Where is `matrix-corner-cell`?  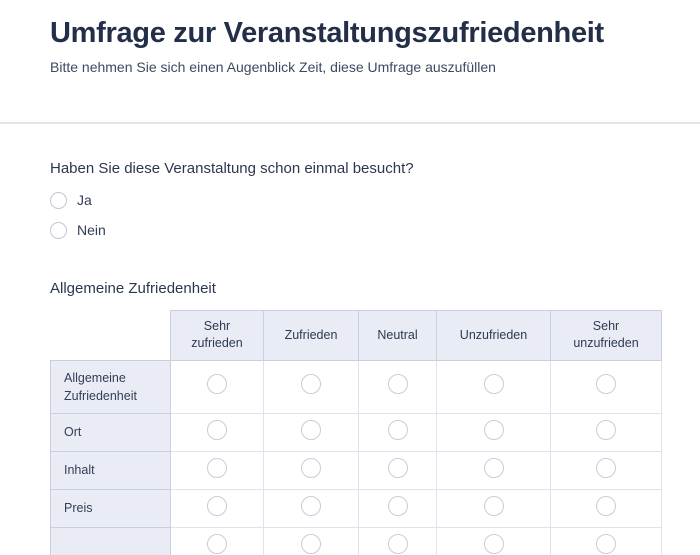
matrix-corner-cell is located at coordinates (111, 335).